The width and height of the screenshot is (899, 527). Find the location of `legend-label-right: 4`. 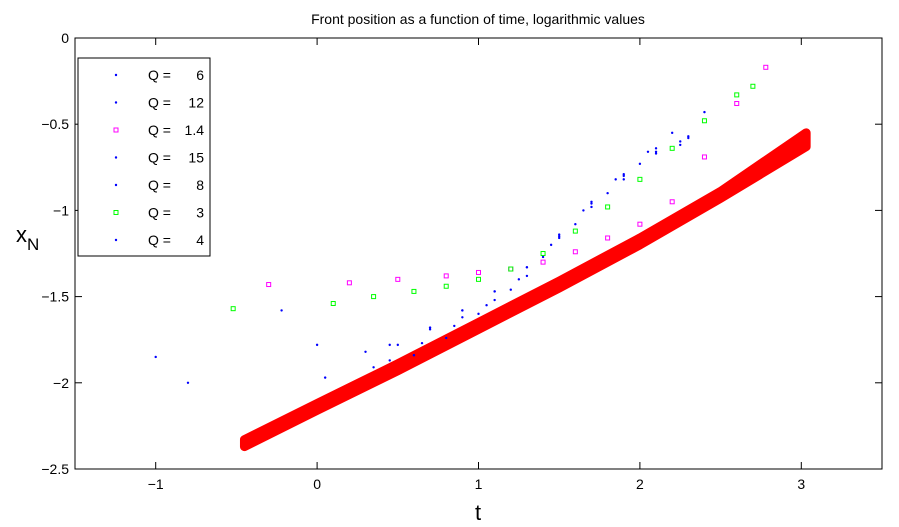

legend-label-right: 4 is located at coordinates (200, 240).